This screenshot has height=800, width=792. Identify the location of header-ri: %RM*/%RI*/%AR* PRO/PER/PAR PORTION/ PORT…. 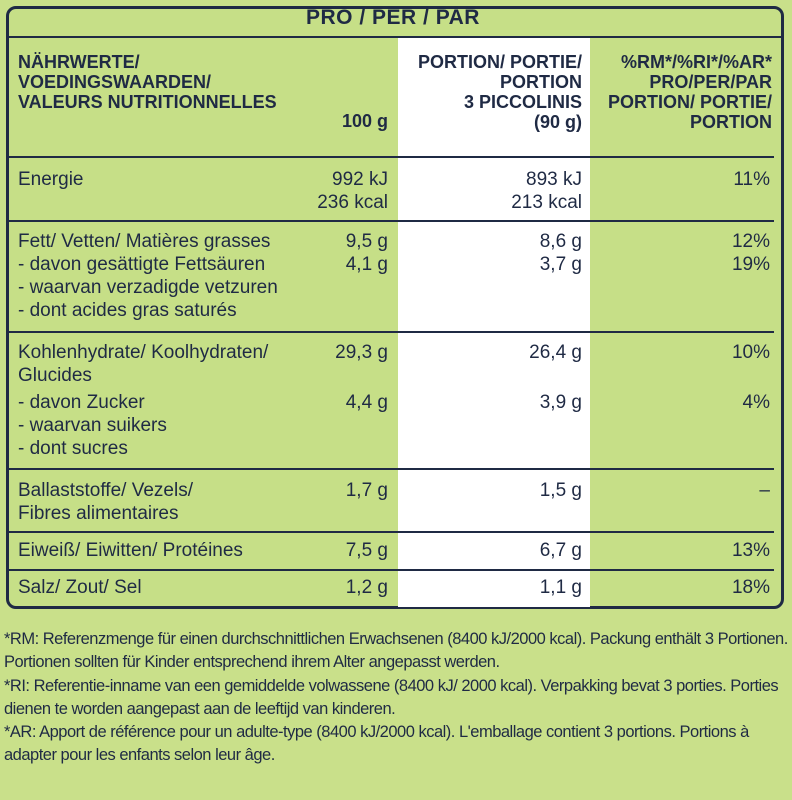
(689, 92).